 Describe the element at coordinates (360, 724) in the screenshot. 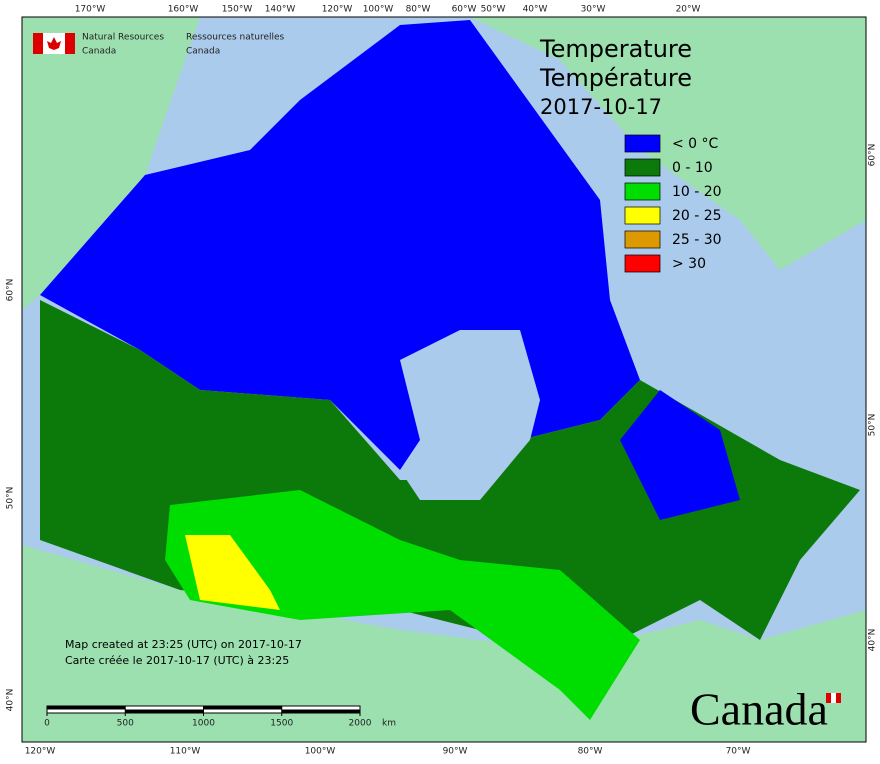

I see `scale-label: 2000` at that location.